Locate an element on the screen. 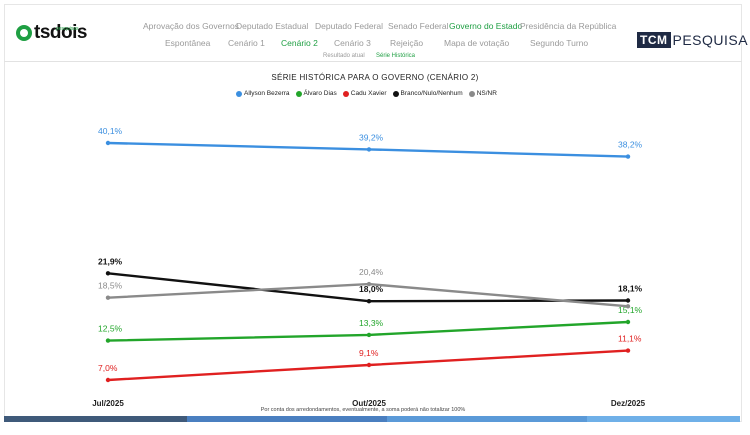 This screenshot has width=750, height=435. data-label: 40,1% is located at coordinates (110, 131).